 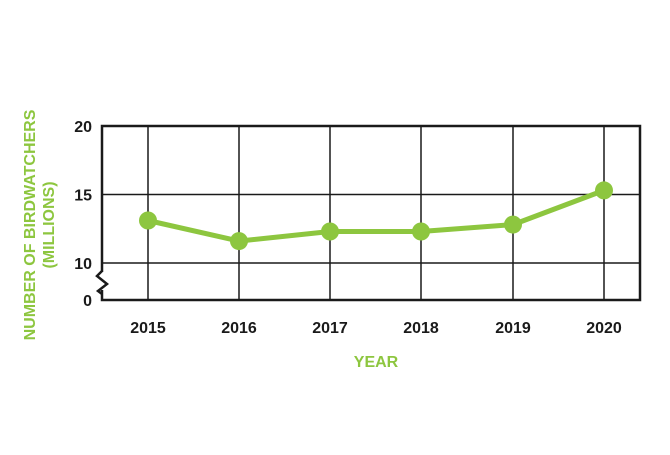 I want to click on x-tick-label: 2015, so click(x=148, y=328).